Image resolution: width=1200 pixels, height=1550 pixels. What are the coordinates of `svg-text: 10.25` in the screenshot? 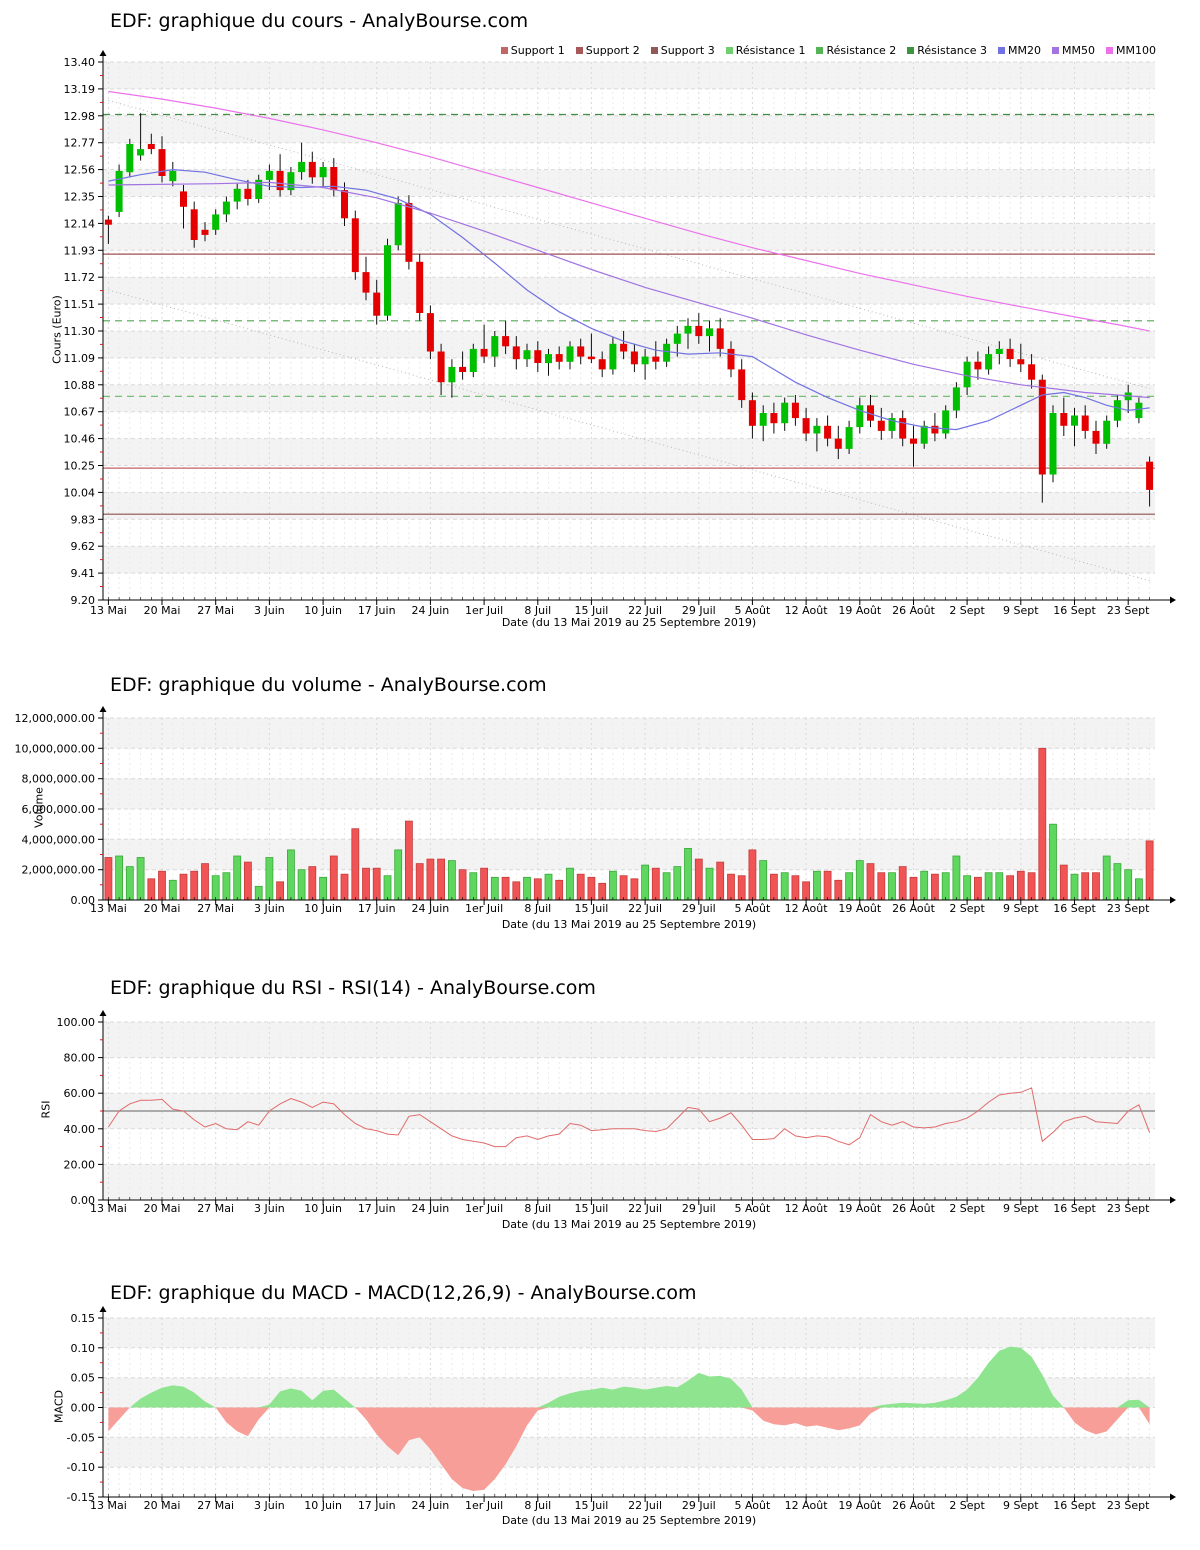 It's located at (80, 466).